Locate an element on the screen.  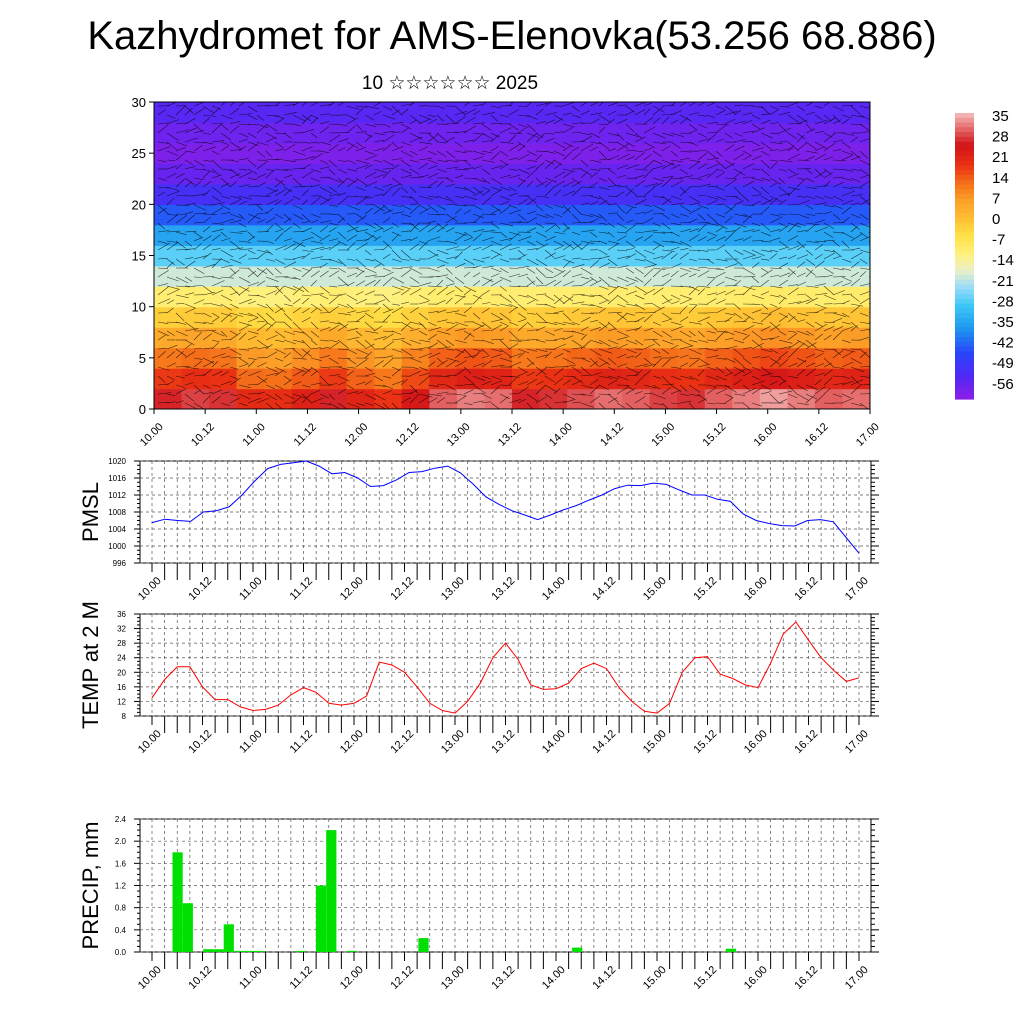
y-tick-label: 1008 is located at coordinates (117, 512).